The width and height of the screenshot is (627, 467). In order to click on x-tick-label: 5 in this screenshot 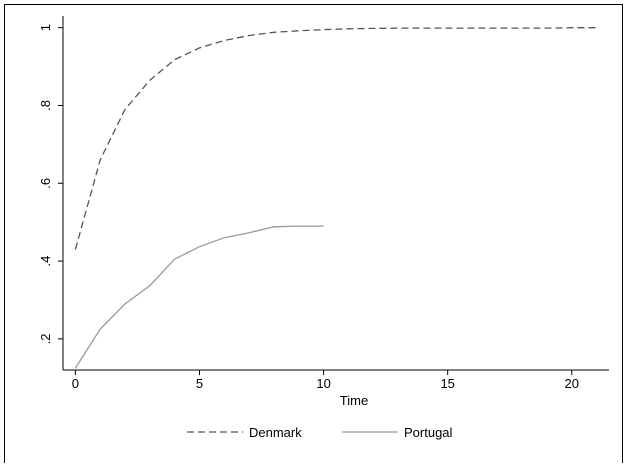, I will do `click(199, 383)`.